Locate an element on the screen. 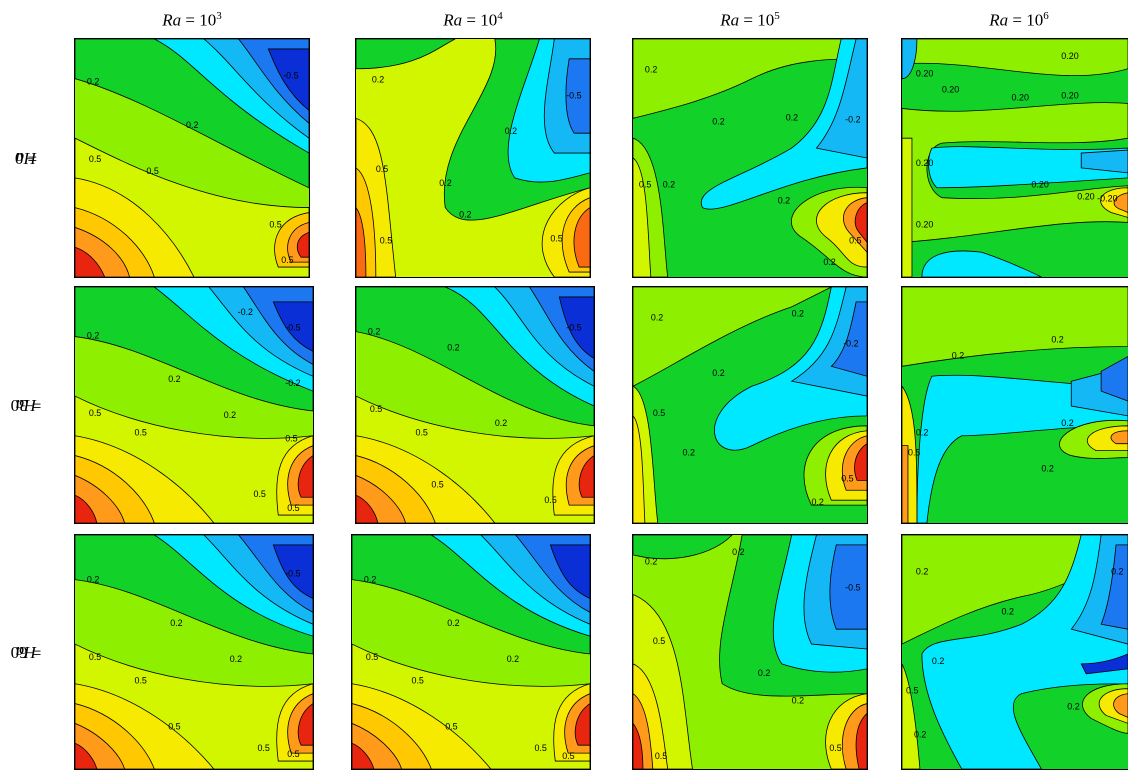 Image resolution: width=1128 pixels, height=776 pixels. svg-text: -0.20 is located at coordinates (1107, 199).